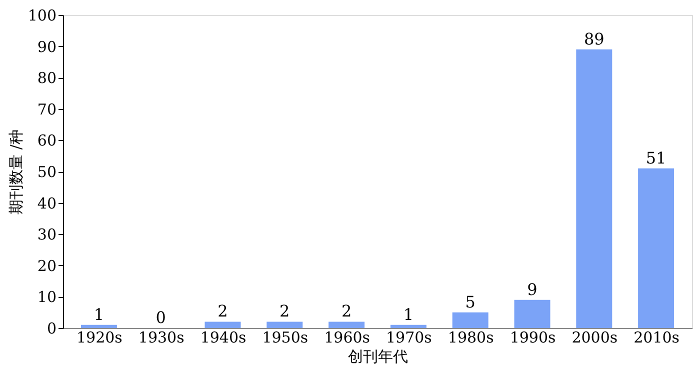  I want to click on x-tick-label: 1960s, so click(347, 337).